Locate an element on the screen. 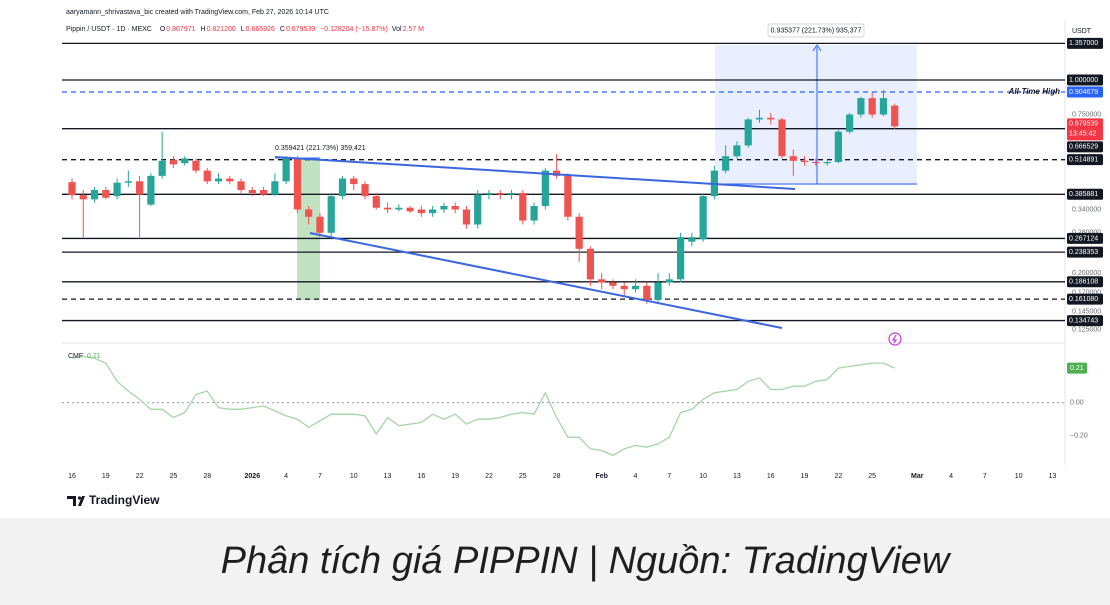 The width and height of the screenshot is (1110, 605). alert-bolt is located at coordinates (894, 339).